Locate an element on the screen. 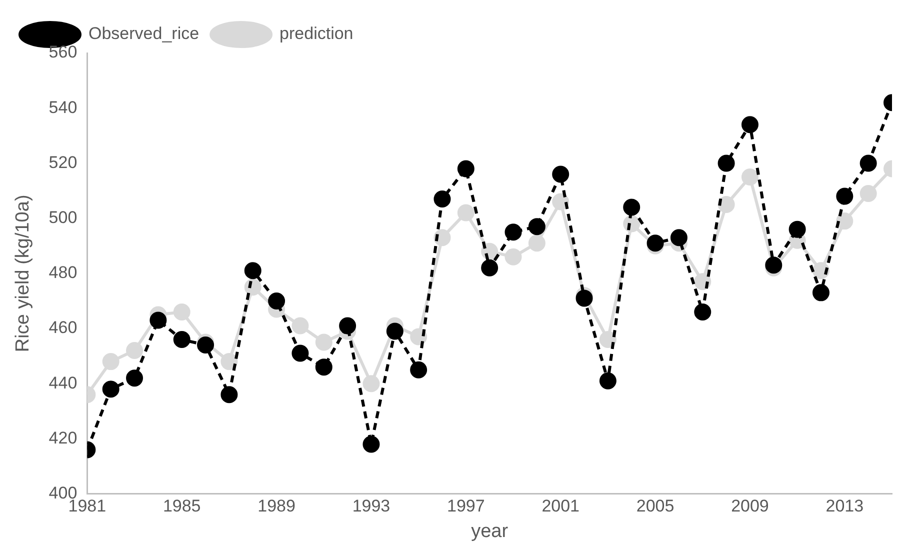  x-tick-label: 2005 is located at coordinates (655, 506).